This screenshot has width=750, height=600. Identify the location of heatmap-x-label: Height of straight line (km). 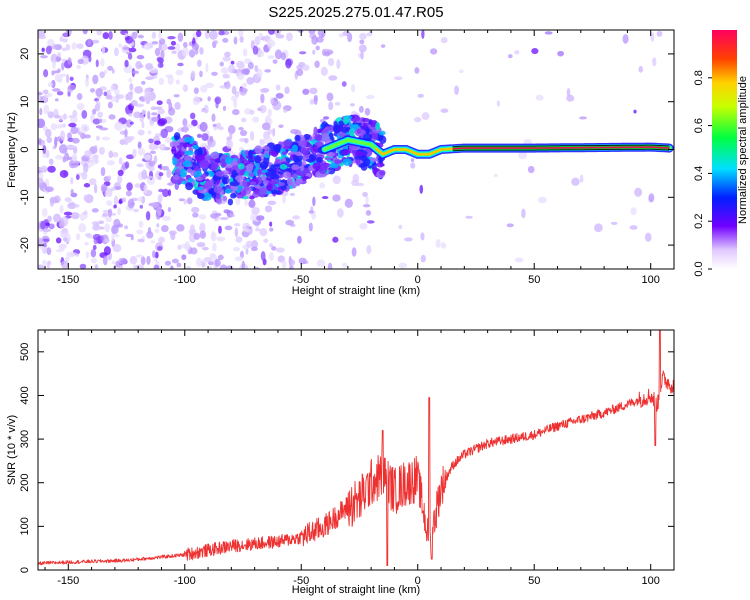
(356, 291).